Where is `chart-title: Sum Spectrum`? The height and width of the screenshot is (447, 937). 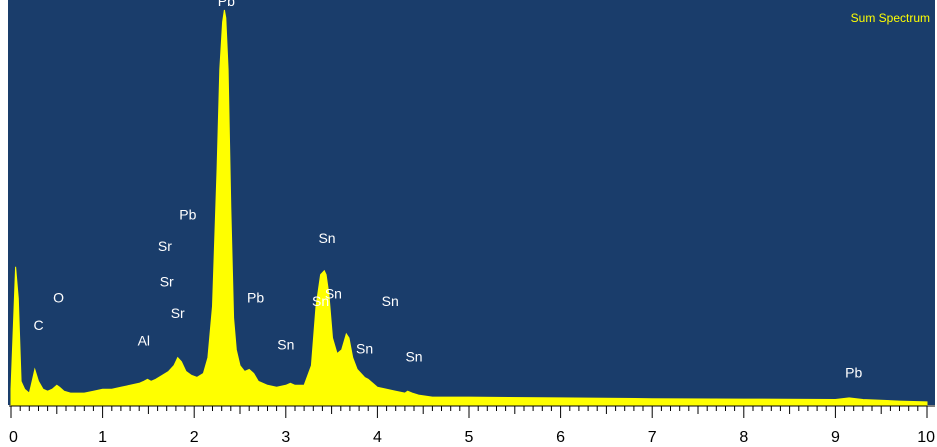 chart-title: Sum Spectrum is located at coordinates (890, 18).